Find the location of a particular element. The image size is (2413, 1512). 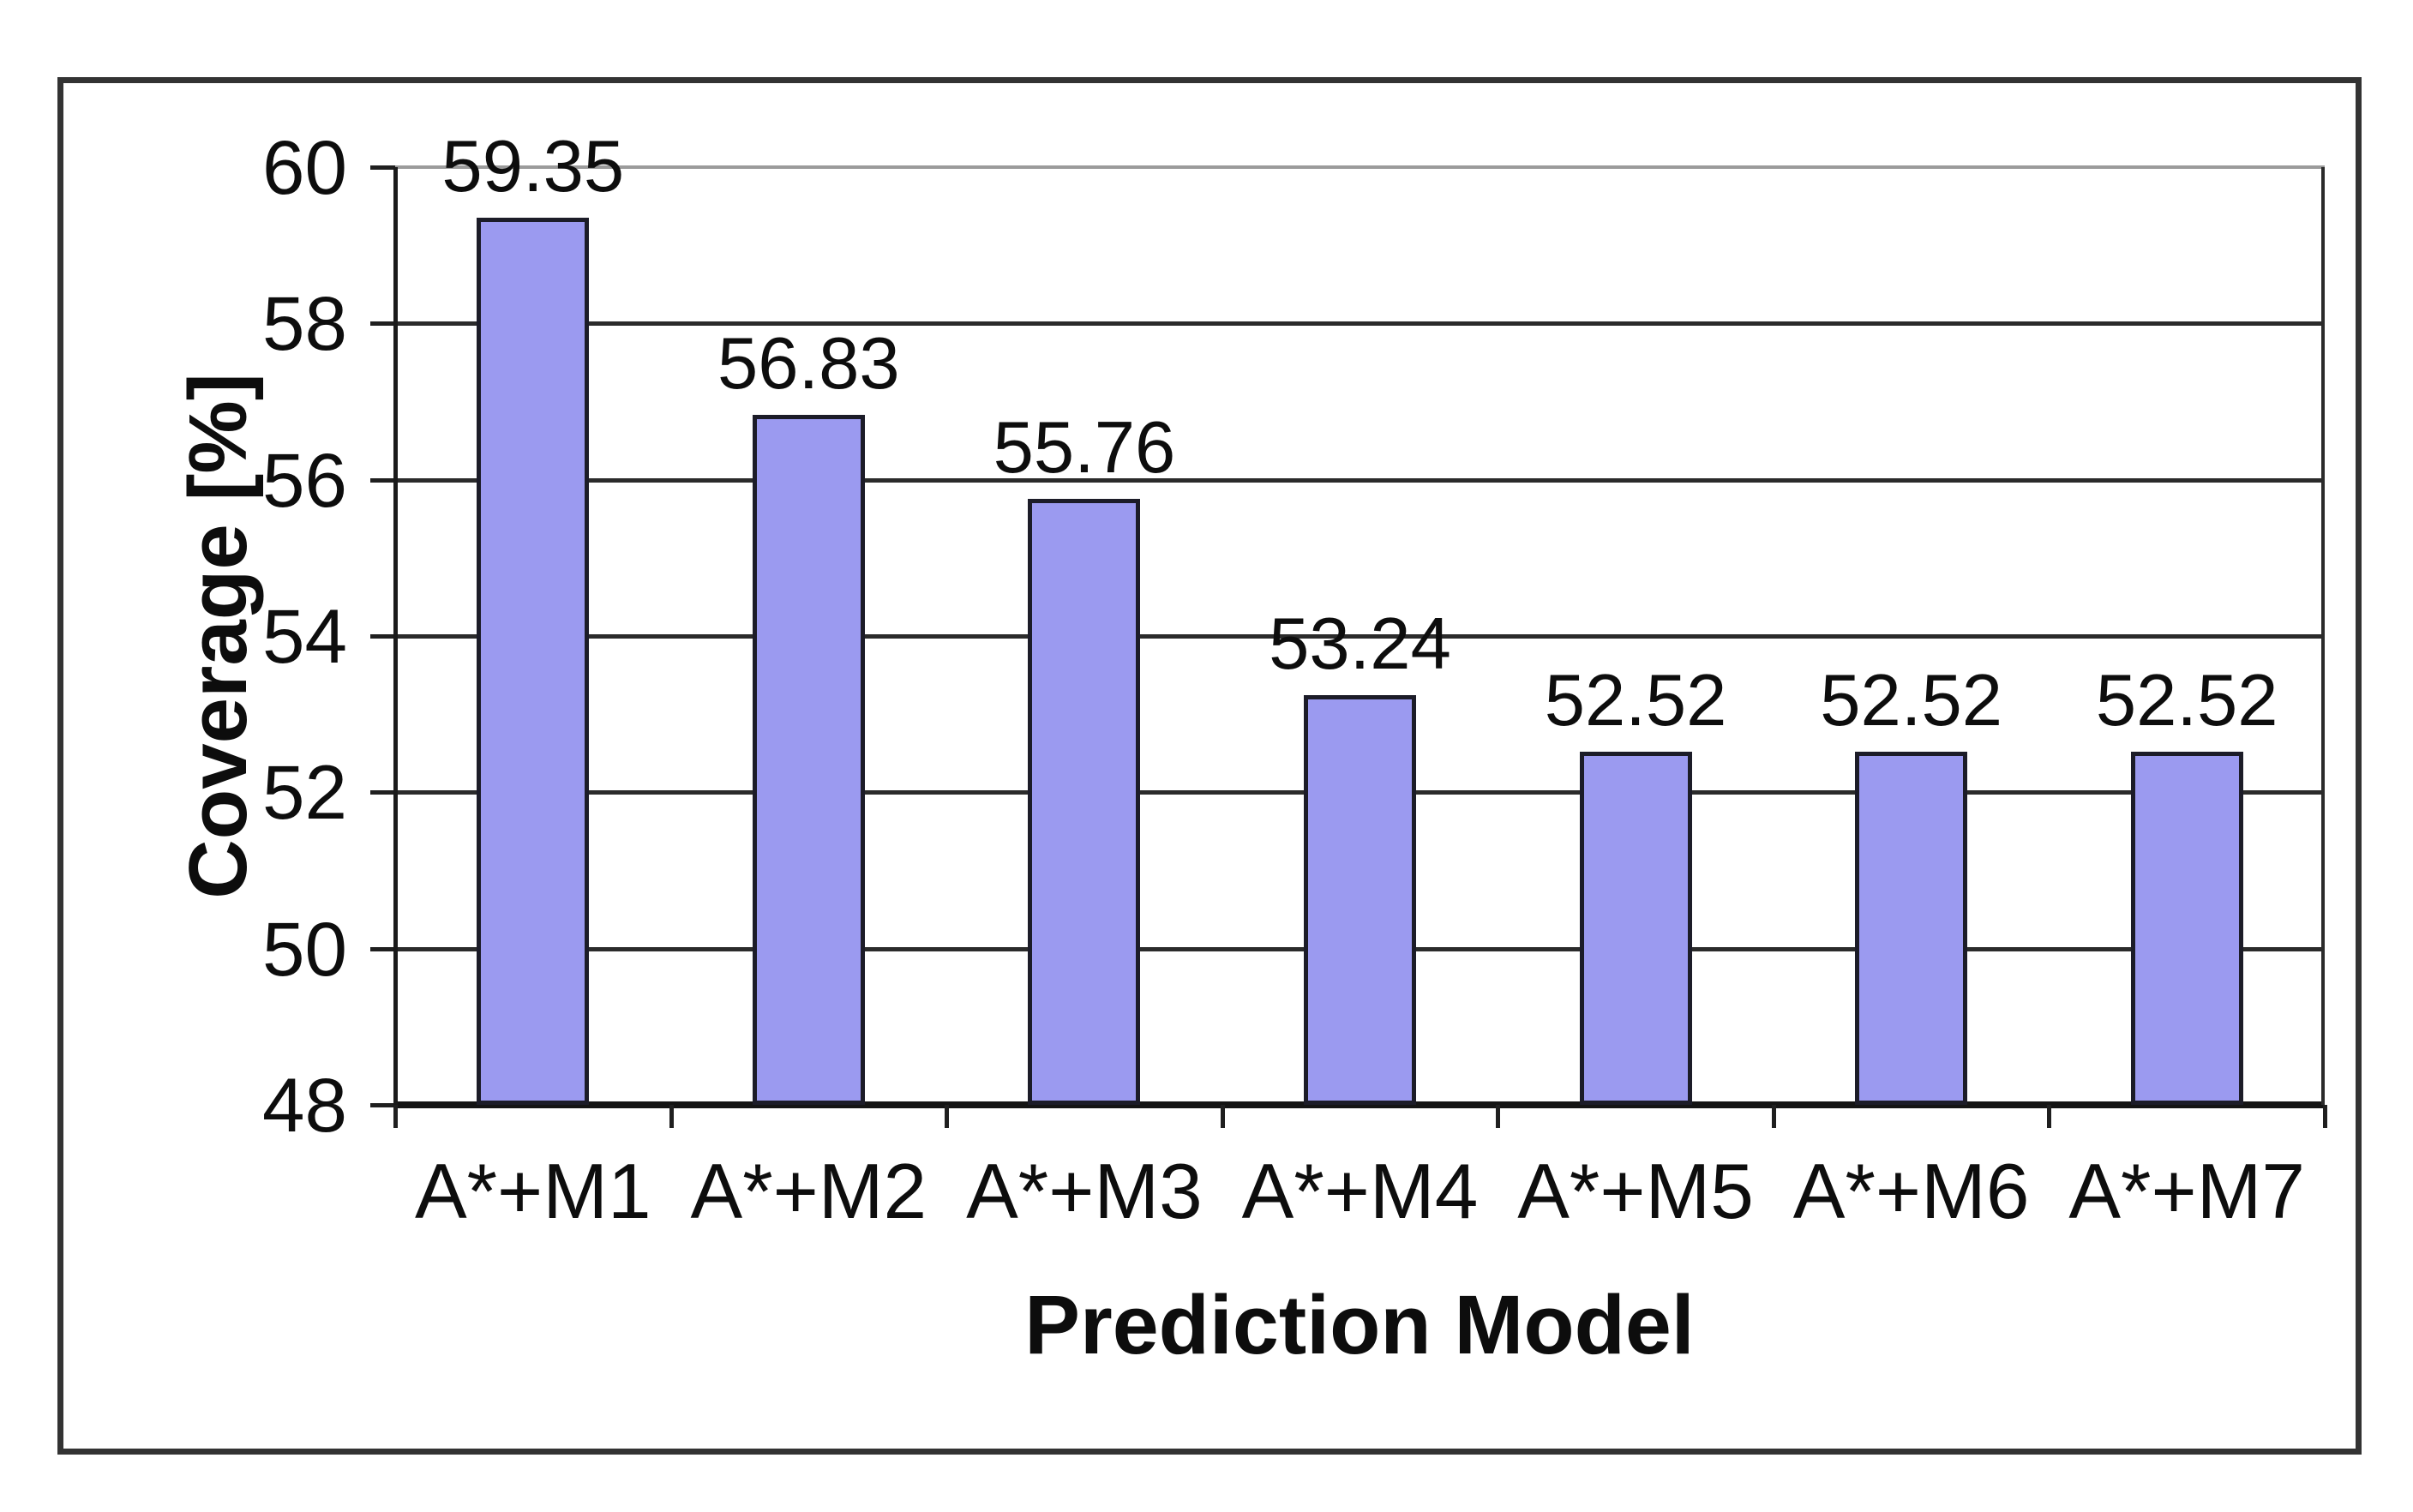

x-tick-label: A*+M4 is located at coordinates (1360, 1192).